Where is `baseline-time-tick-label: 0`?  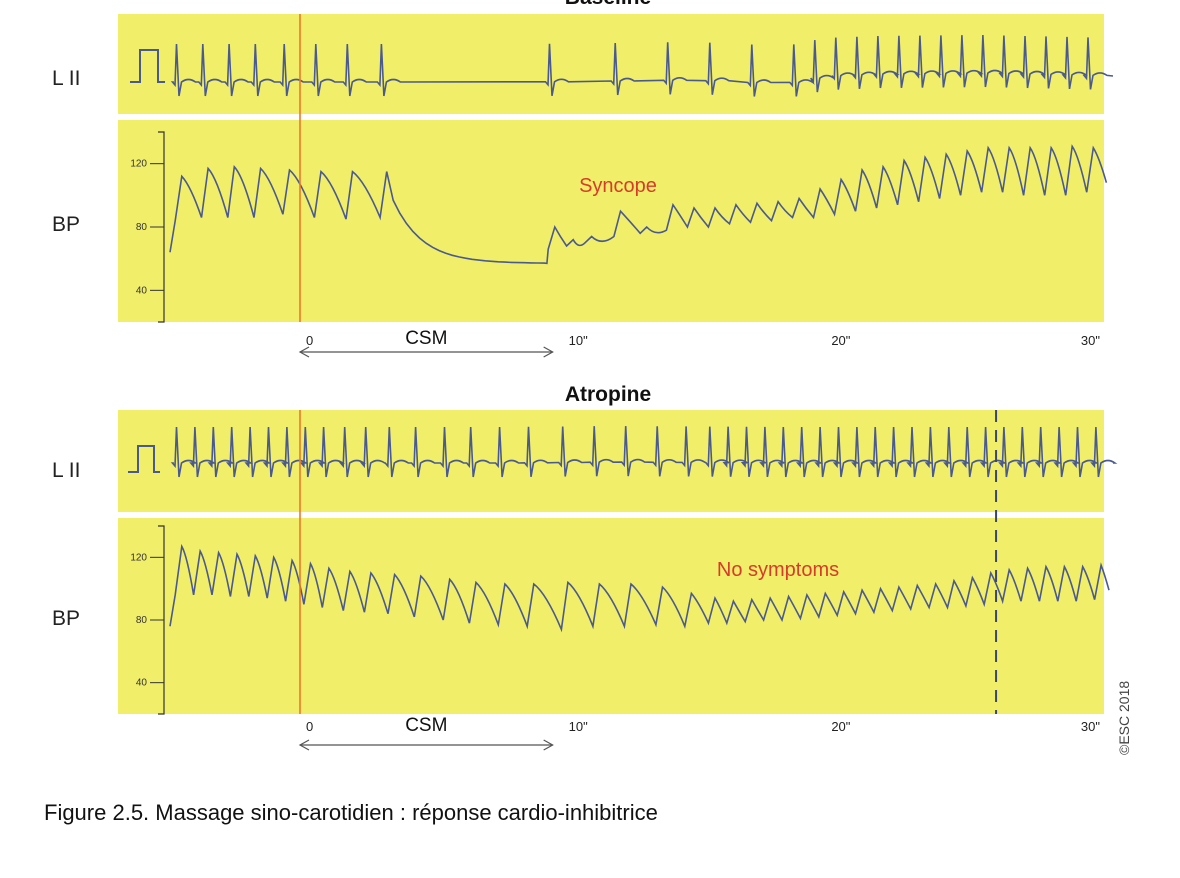 baseline-time-tick-label: 0 is located at coordinates (309, 340).